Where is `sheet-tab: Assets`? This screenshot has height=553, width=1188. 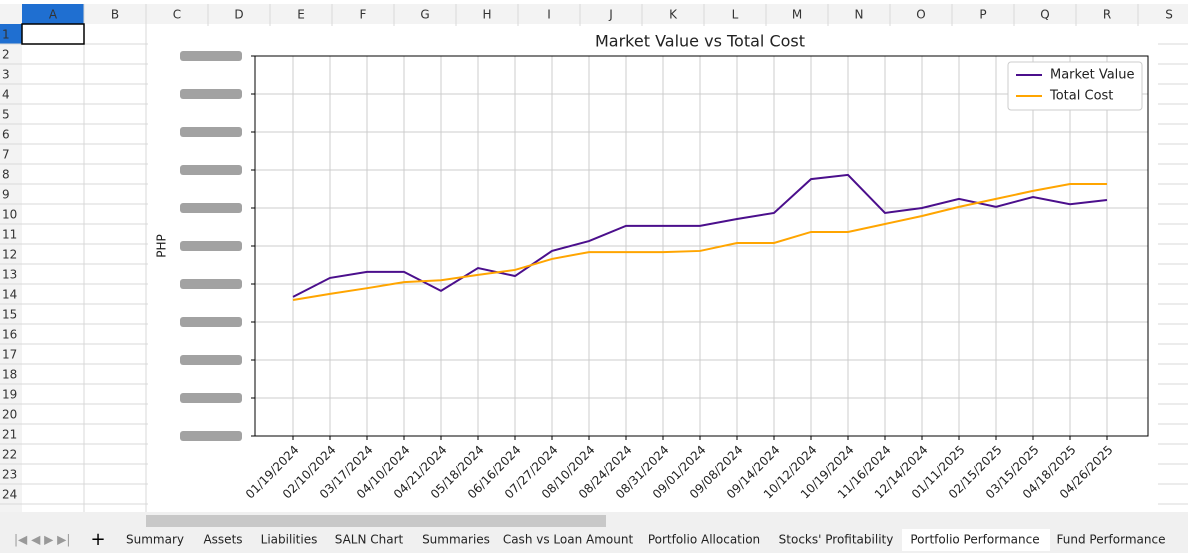
sheet-tab: Assets is located at coordinates (222, 540).